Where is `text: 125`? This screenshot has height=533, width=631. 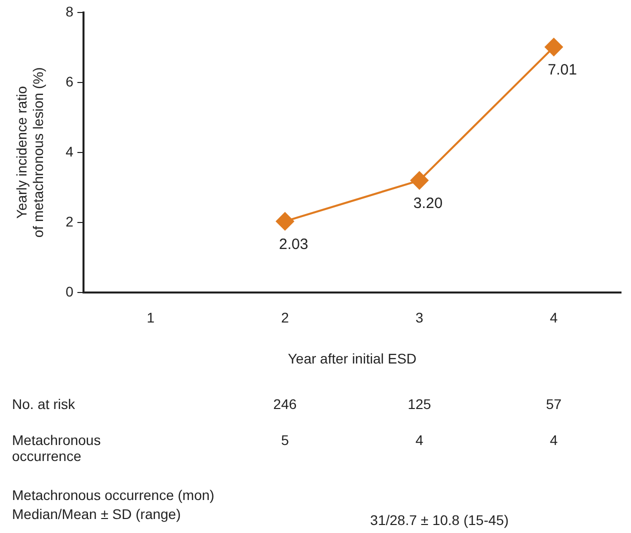
text: 125 is located at coordinates (420, 404).